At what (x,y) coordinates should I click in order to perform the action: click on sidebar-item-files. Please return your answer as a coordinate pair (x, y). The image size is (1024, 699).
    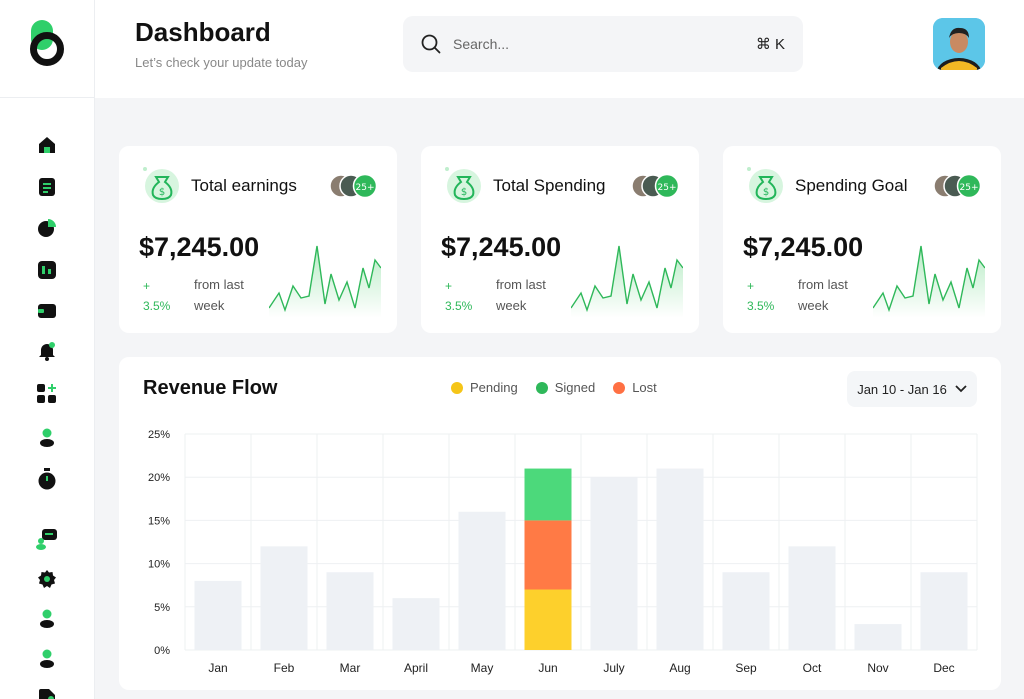
    Looking at the image, I should click on (47, 692).